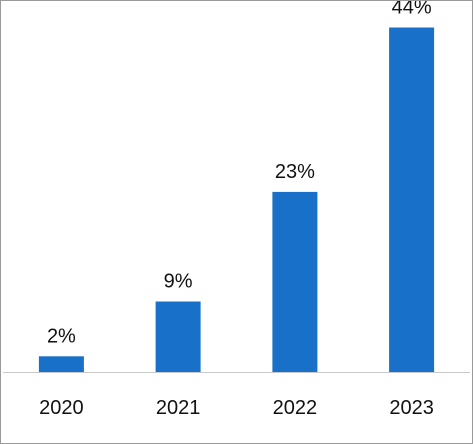  I want to click on x-tick-label-2023: 2023, so click(411, 408).